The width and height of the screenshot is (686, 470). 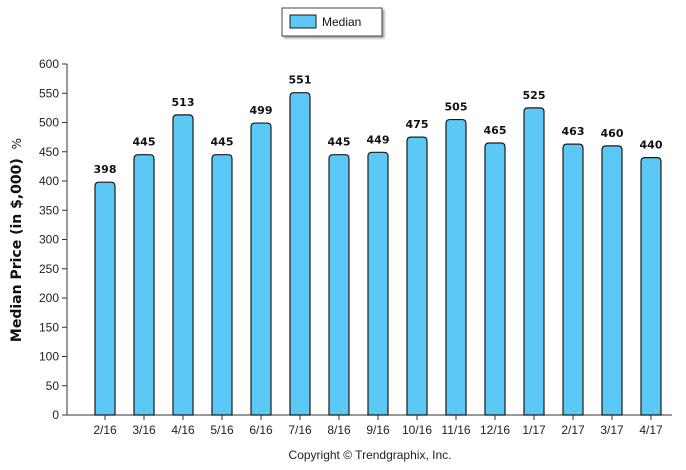 I want to click on y-axis-title-group: Median Price (in $,000) %, so click(x=17, y=240).